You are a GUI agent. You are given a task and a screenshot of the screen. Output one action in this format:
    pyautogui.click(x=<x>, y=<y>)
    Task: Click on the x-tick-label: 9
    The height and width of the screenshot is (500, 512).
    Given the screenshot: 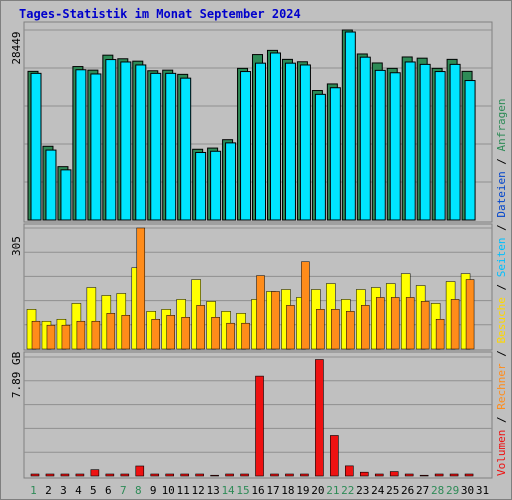 What is the action you would take?
    pyautogui.click(x=153, y=490)
    